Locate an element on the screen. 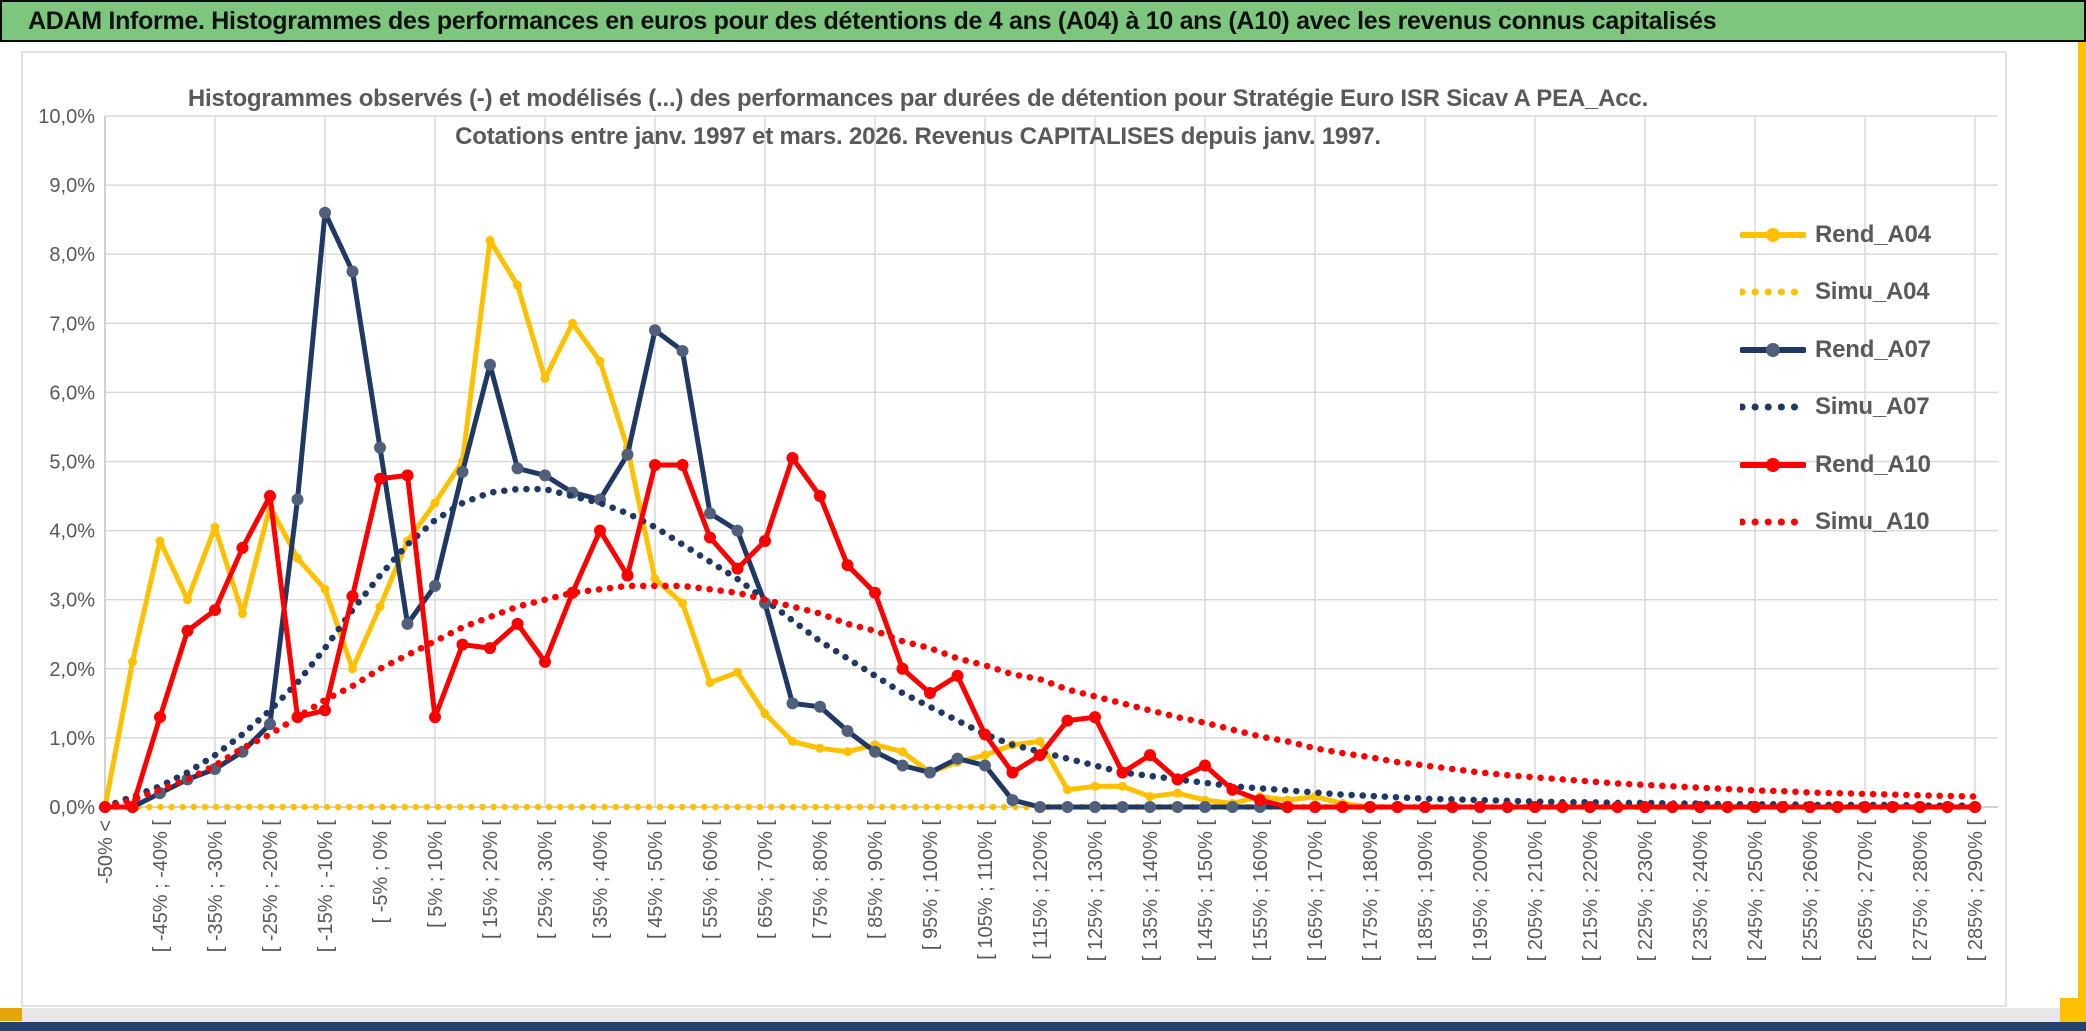  legend-label: Simu_A10 is located at coordinates (1872, 522).